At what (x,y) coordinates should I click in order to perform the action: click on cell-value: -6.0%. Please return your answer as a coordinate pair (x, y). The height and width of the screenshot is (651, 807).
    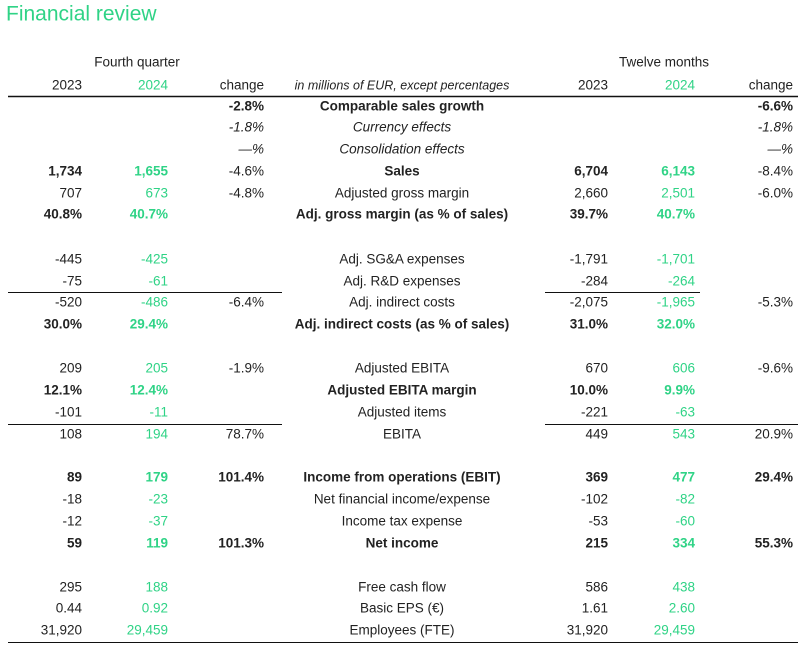
    Looking at the image, I should click on (775, 193).